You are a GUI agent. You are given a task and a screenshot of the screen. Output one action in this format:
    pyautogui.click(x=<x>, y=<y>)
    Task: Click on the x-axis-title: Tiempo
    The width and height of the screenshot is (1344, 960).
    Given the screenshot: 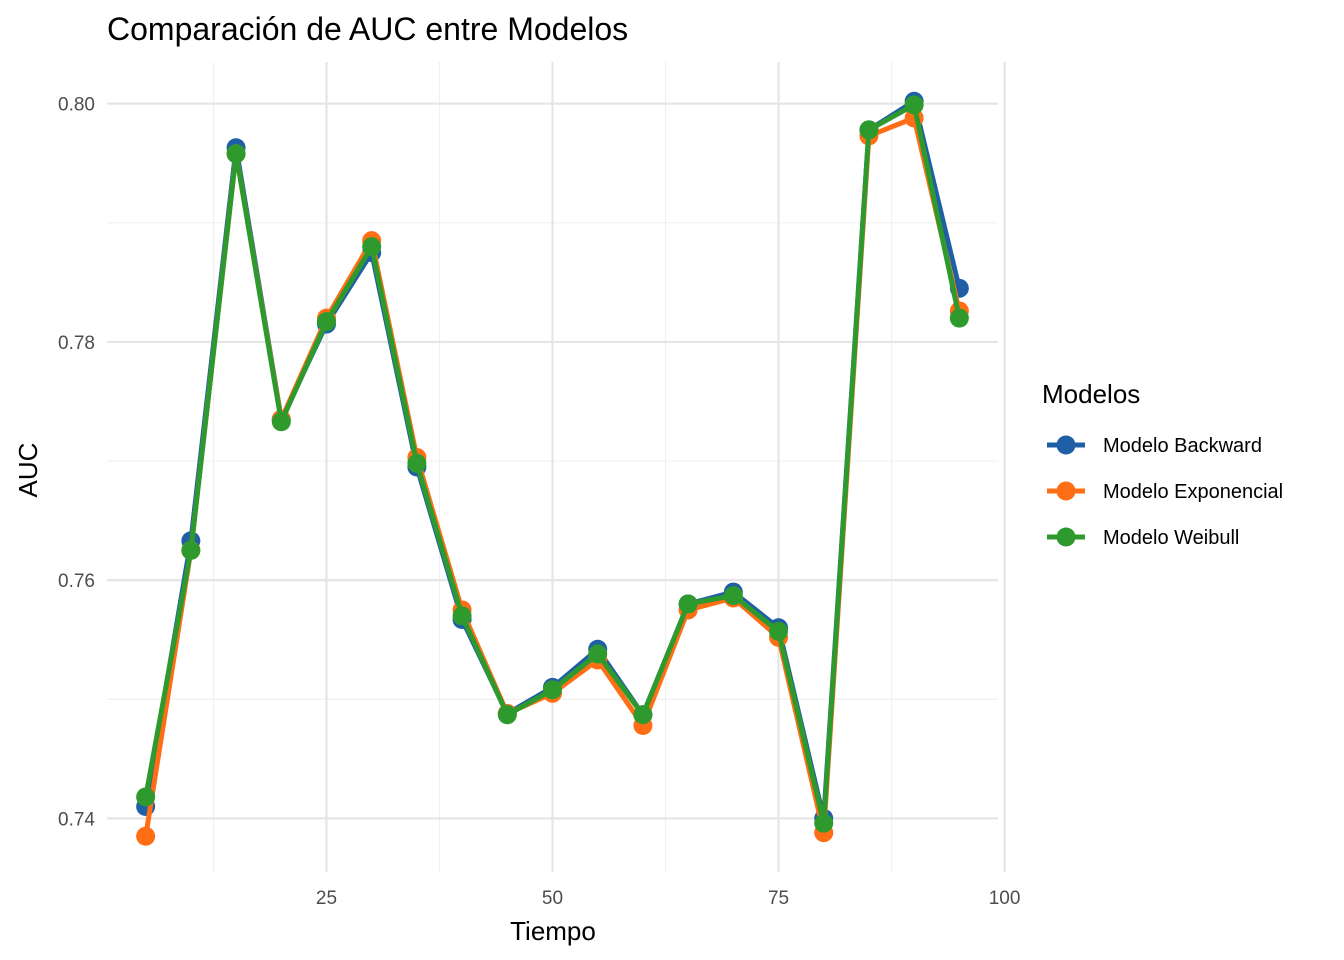 What is the action you would take?
    pyautogui.click(x=553, y=931)
    